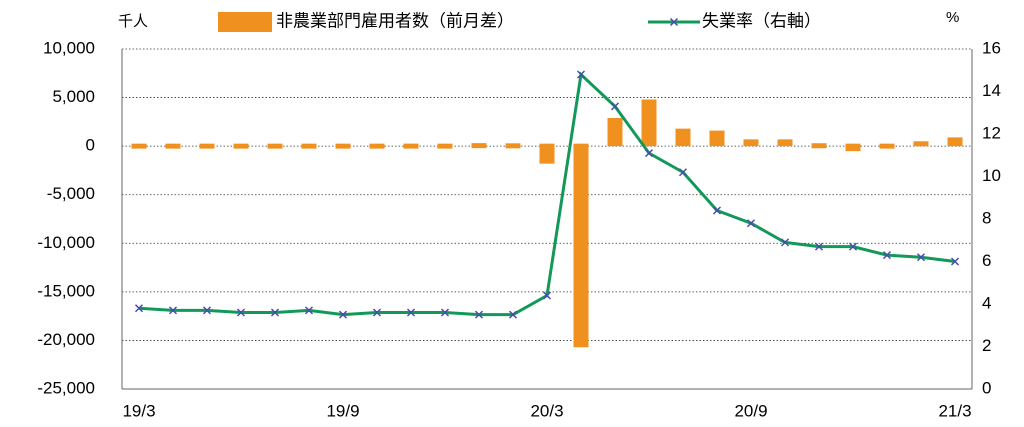 The image size is (1024, 427). I want to click on y-tick-label: -20,000, so click(66, 339).